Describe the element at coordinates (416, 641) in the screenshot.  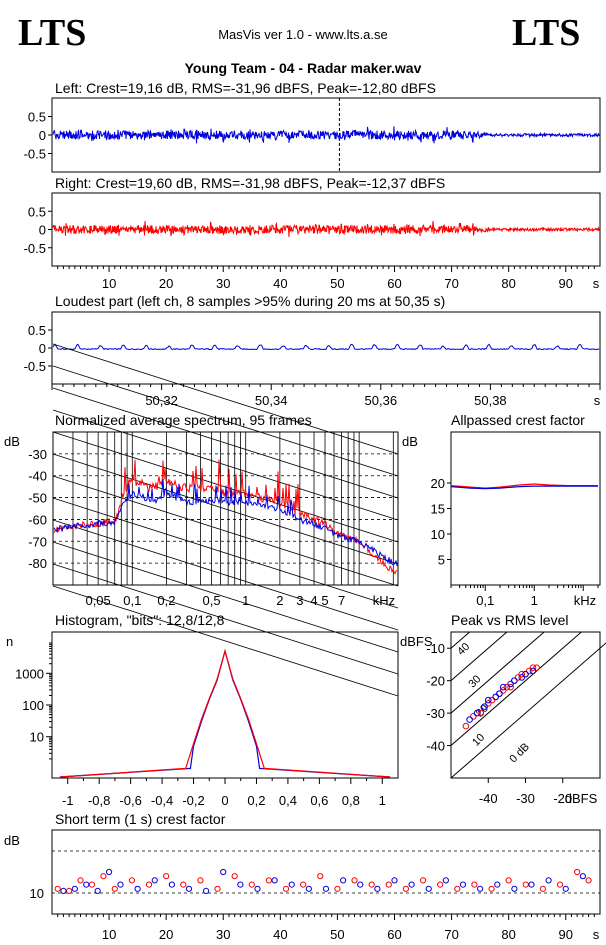
I see `peak-vs-rms-ylabel: dBFS` at that location.